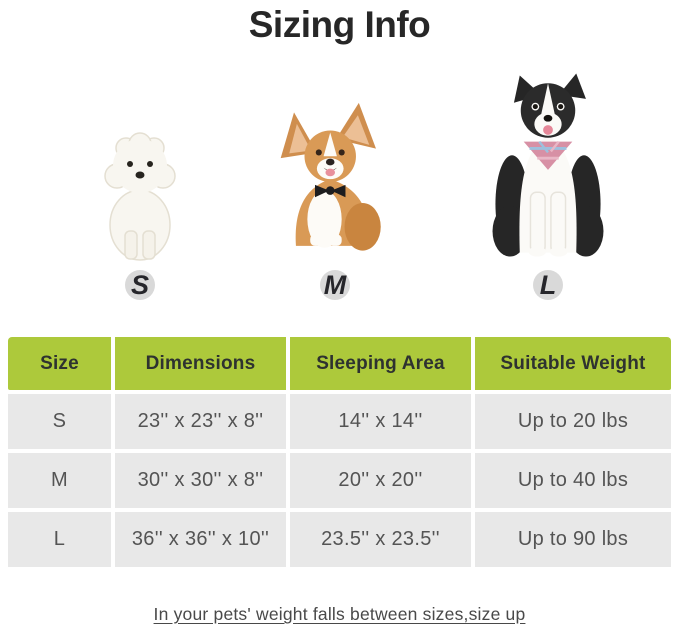 Image resolution: width=679 pixels, height=634 pixels. I want to click on cell-sleeping-area: 23.5'' x 23.5'', so click(380, 539).